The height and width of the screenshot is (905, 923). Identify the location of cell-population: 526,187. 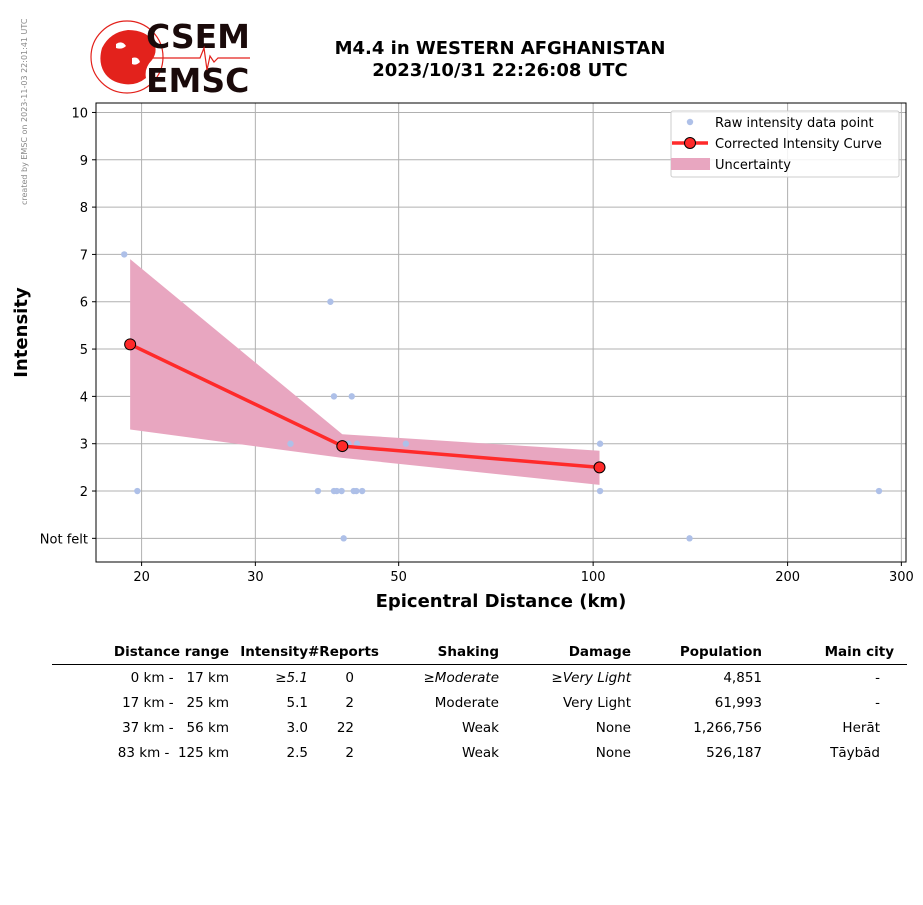
(734, 752).